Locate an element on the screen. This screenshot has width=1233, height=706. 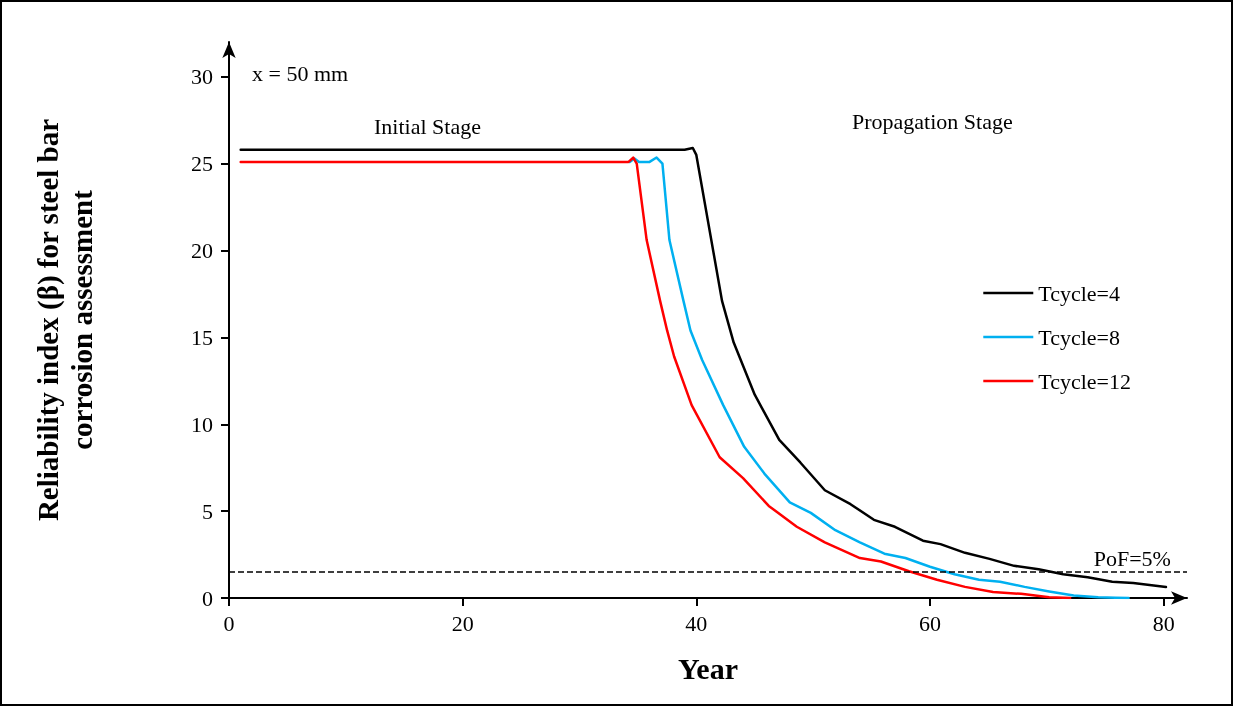
y-tick-label: 25 is located at coordinates (202, 164).